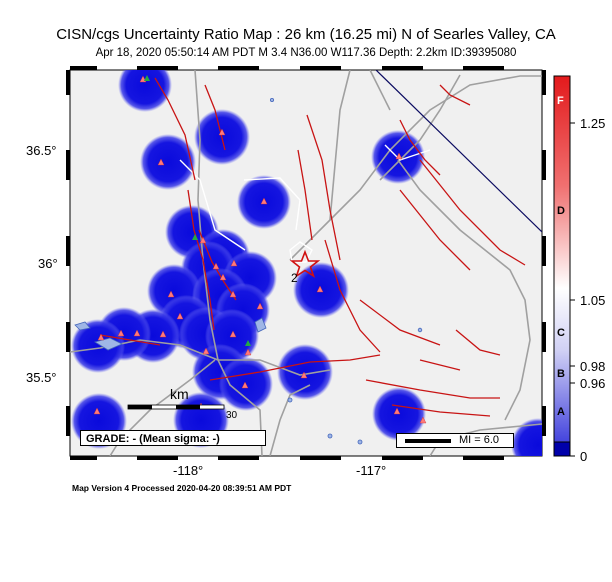 This screenshot has height=582, width=612. I want to click on colorbar-value-1-25: 1.25, so click(593, 123).